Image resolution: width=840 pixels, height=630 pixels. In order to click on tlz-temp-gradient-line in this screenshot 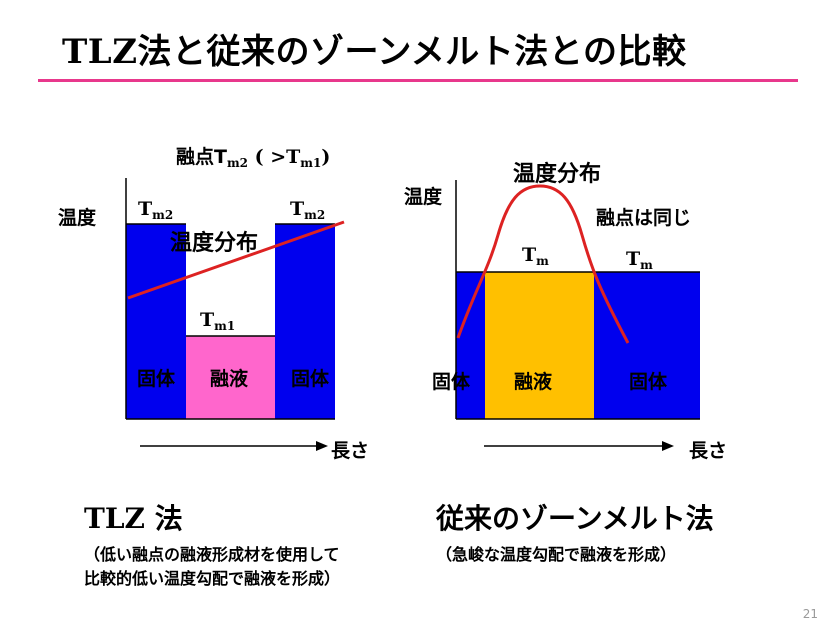, I will do `click(236, 260)`.